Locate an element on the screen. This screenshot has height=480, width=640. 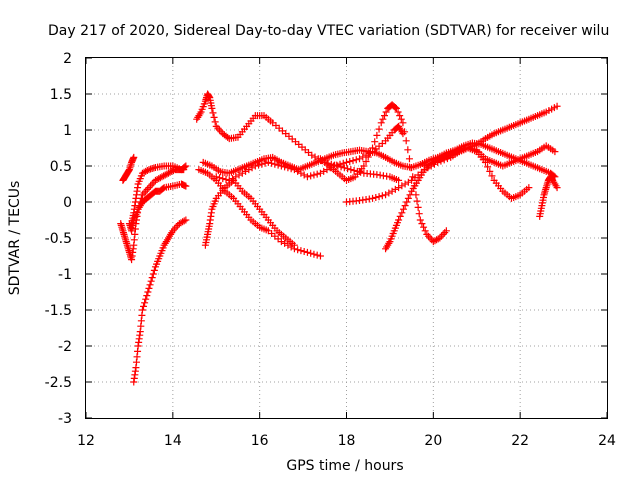
y-tick-label: 0.5 is located at coordinates (61, 167).